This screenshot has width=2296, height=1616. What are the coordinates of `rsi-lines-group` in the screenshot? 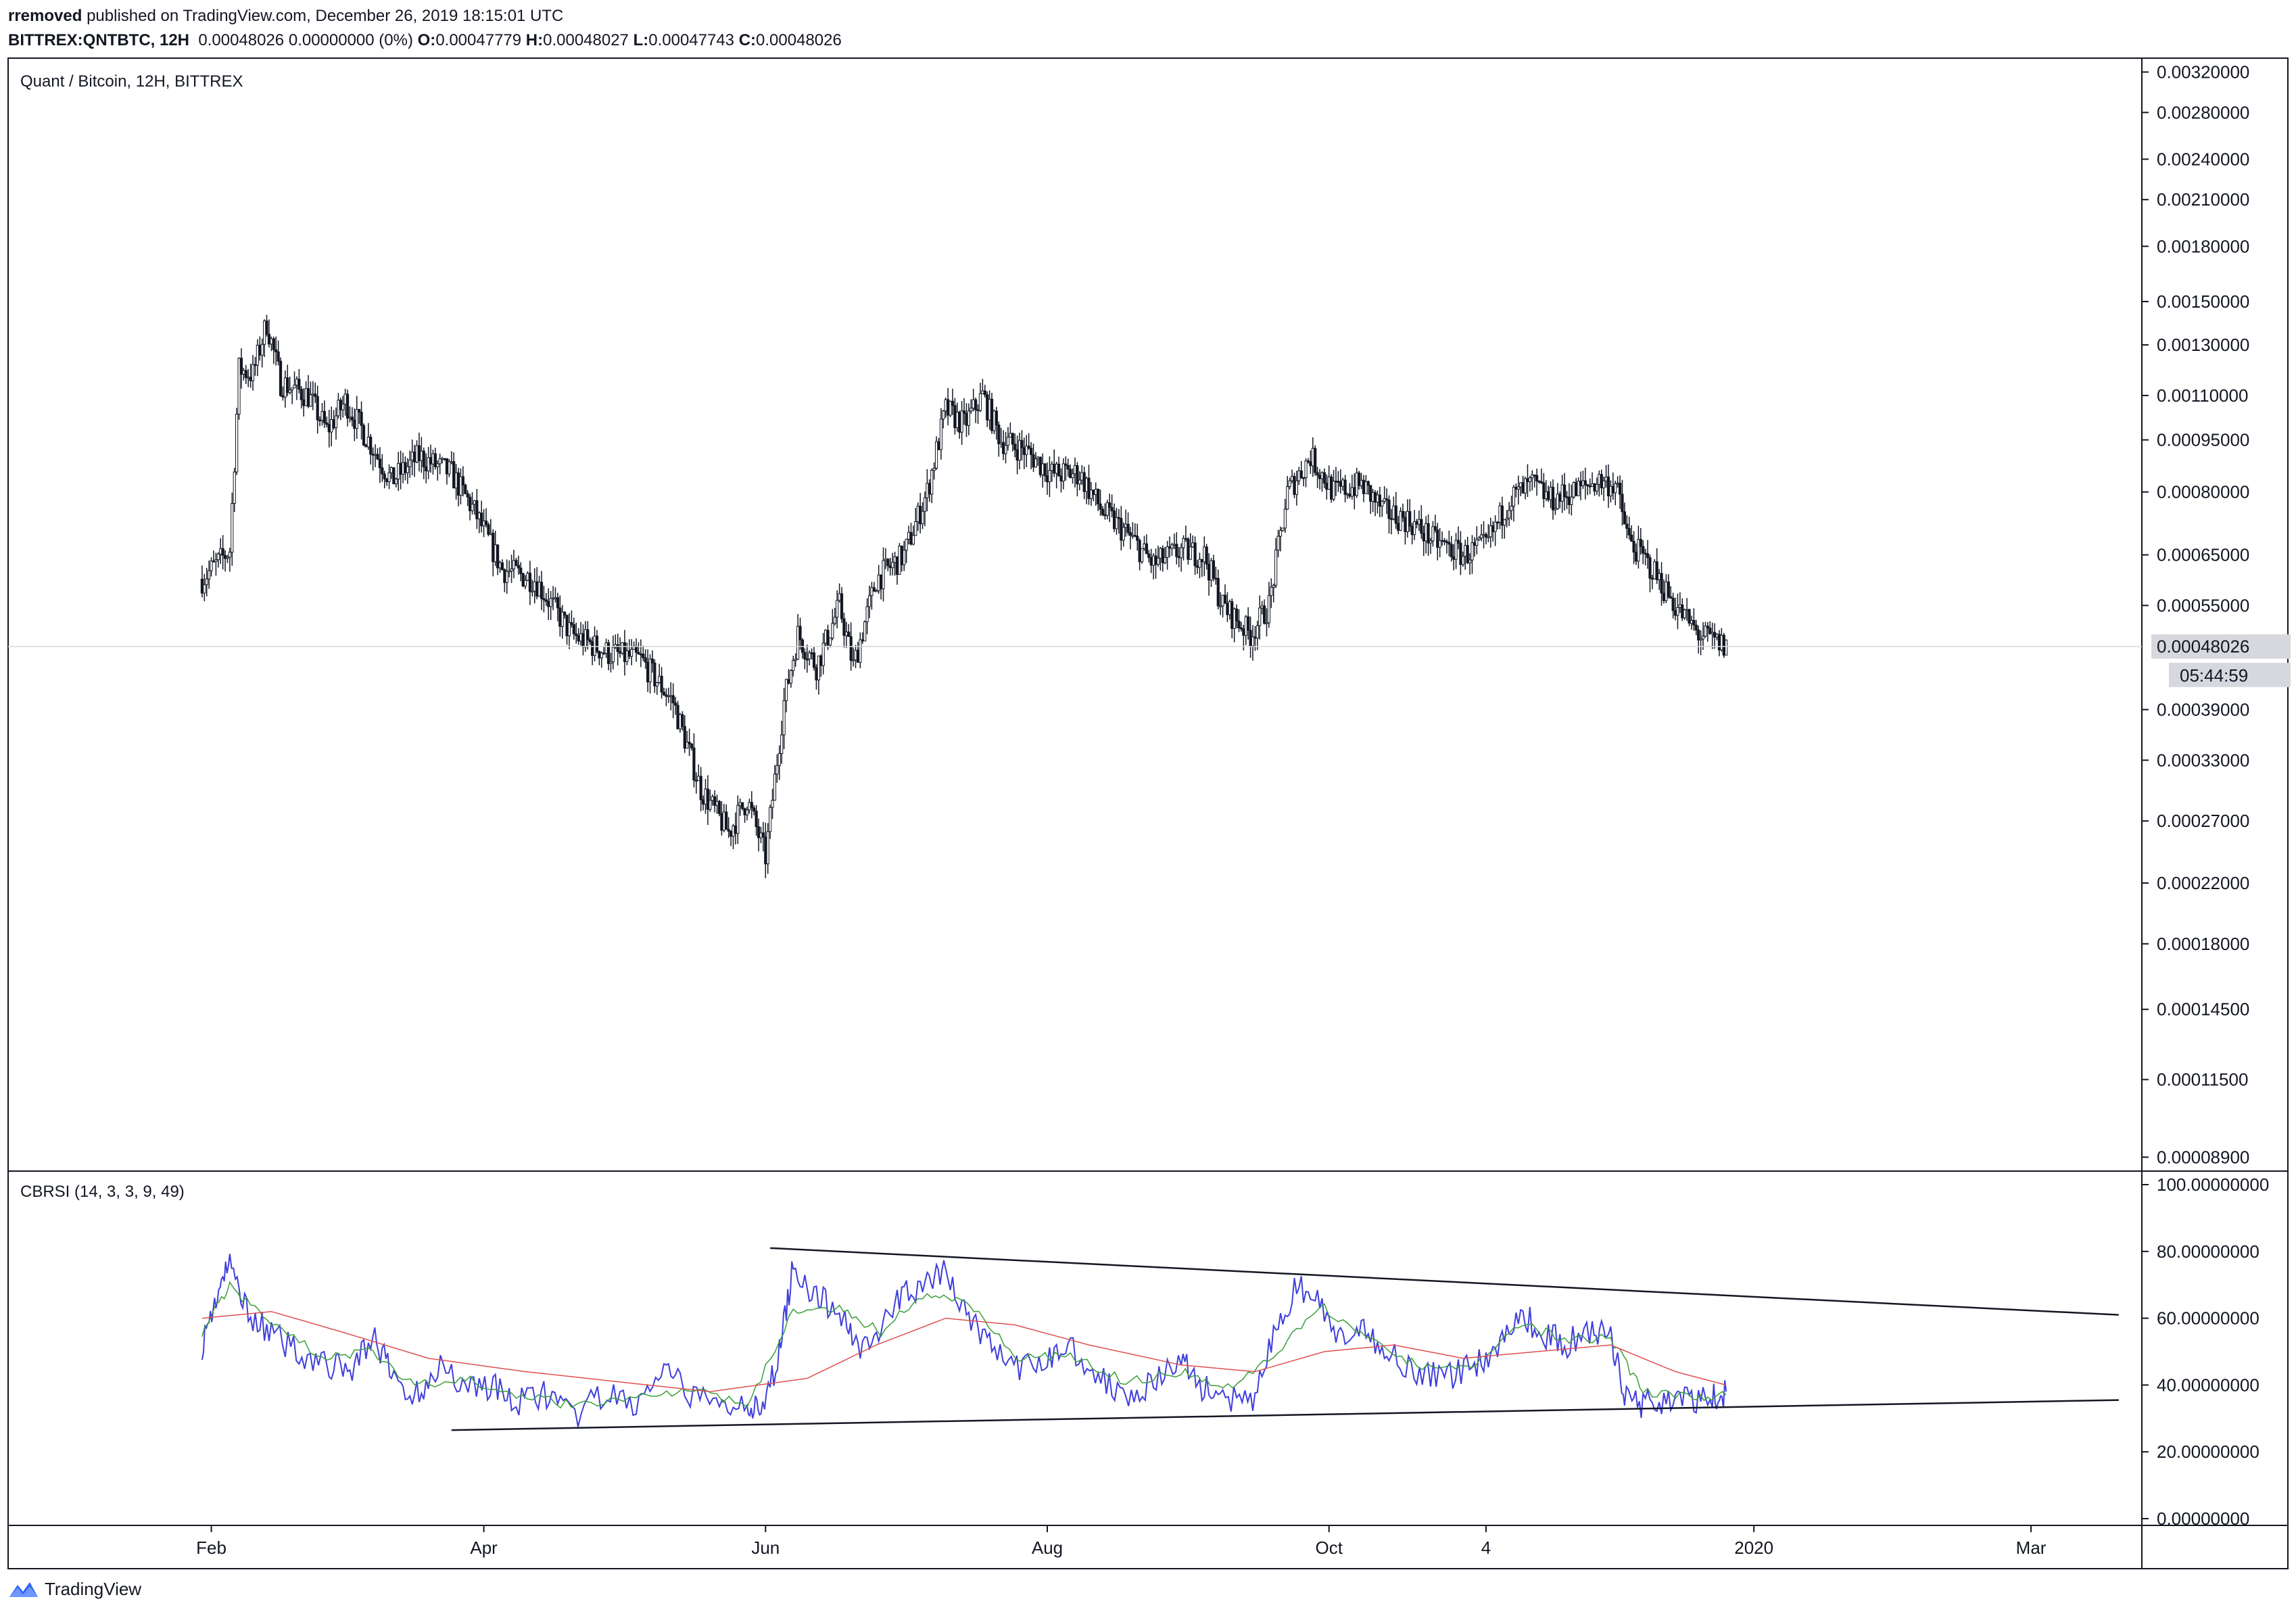 It's located at (1160, 1339).